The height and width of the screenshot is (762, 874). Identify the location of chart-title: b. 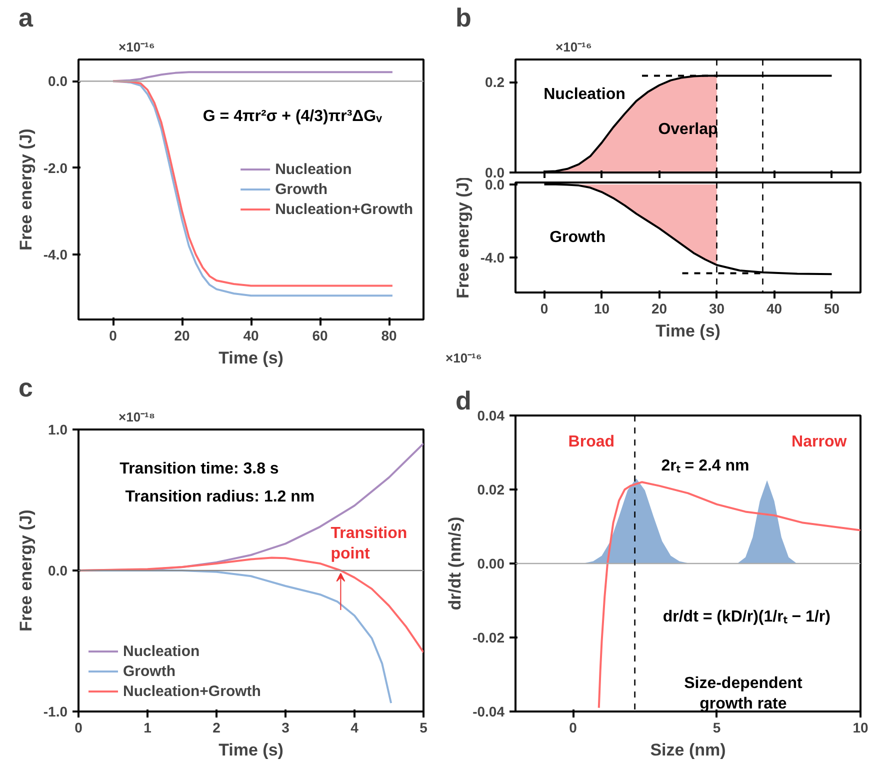
(464, 17).